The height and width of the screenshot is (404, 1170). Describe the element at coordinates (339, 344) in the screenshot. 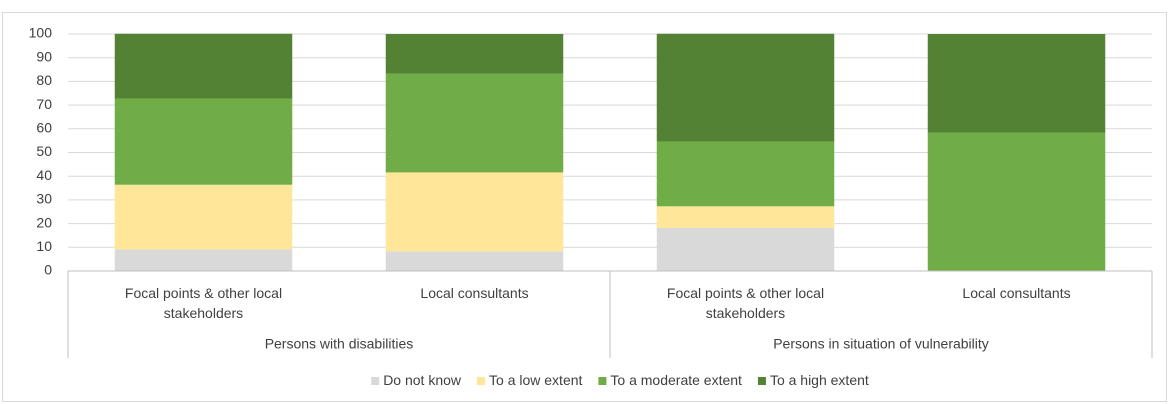

I see `group-label: Persons with disabilities` at that location.